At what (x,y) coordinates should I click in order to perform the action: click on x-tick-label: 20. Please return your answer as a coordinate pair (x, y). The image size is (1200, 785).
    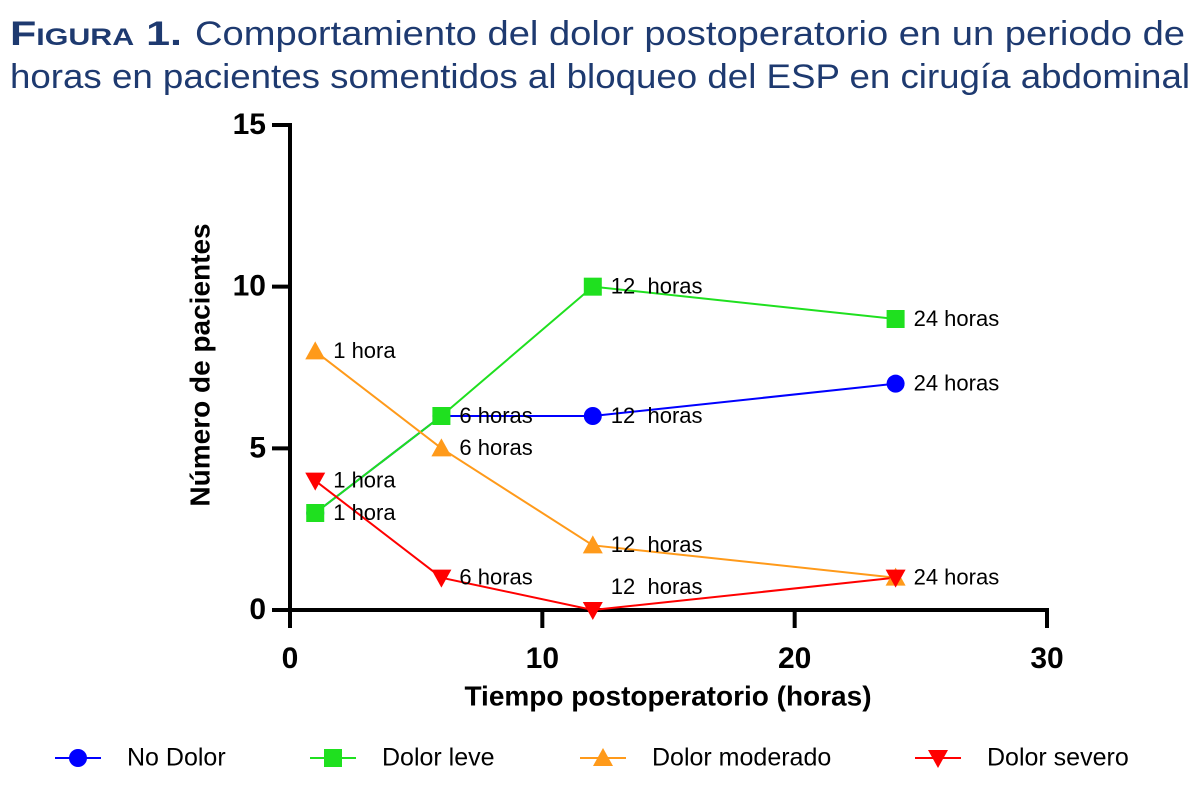
    Looking at the image, I should click on (794, 658).